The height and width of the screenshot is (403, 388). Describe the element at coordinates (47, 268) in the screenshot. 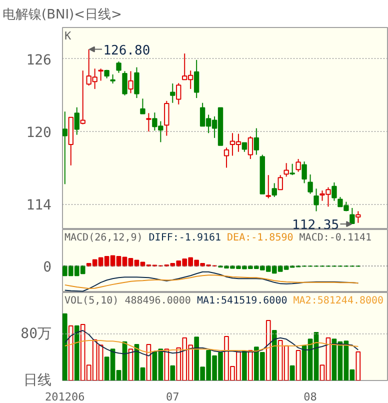

I see `ref-line-label: 0` at that location.